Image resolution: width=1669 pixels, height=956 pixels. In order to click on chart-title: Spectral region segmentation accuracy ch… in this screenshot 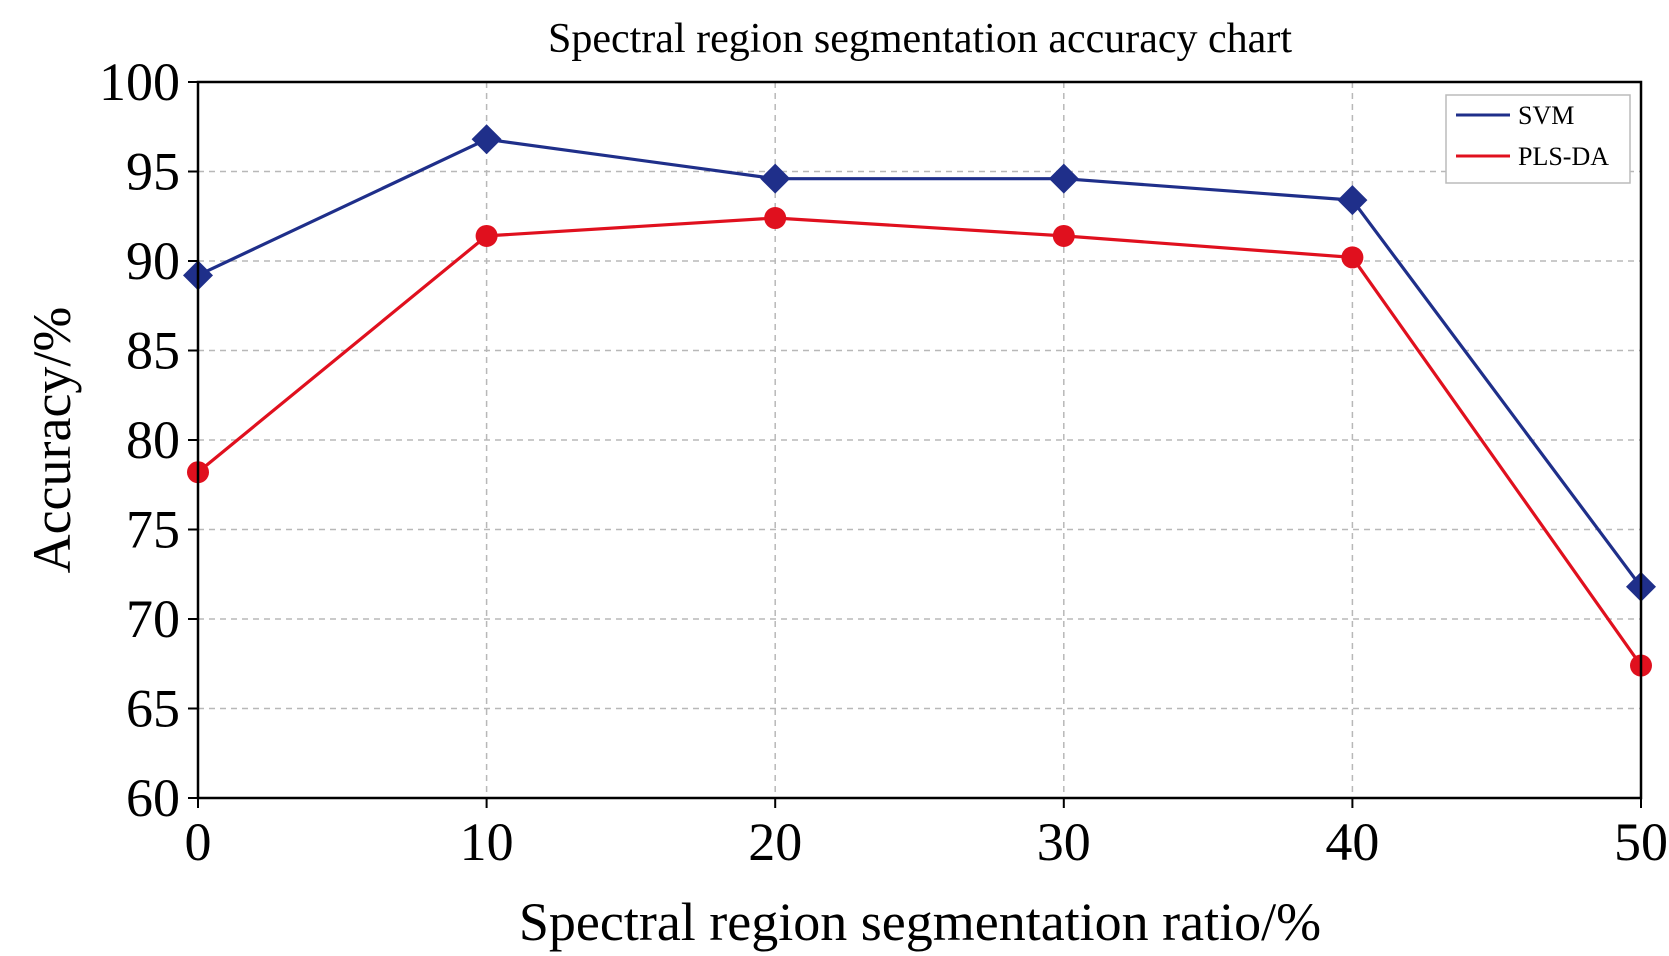, I will do `click(920, 39)`.